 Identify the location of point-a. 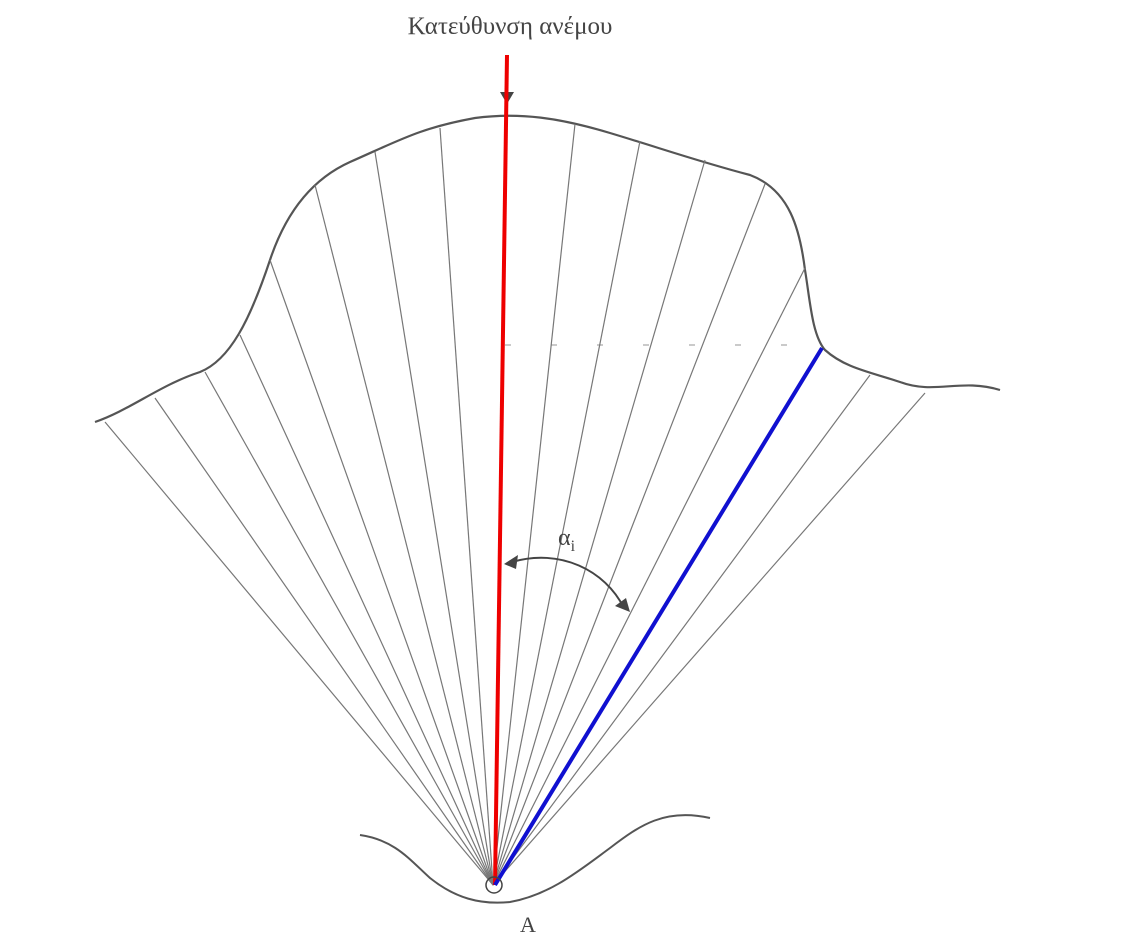
(494, 885).